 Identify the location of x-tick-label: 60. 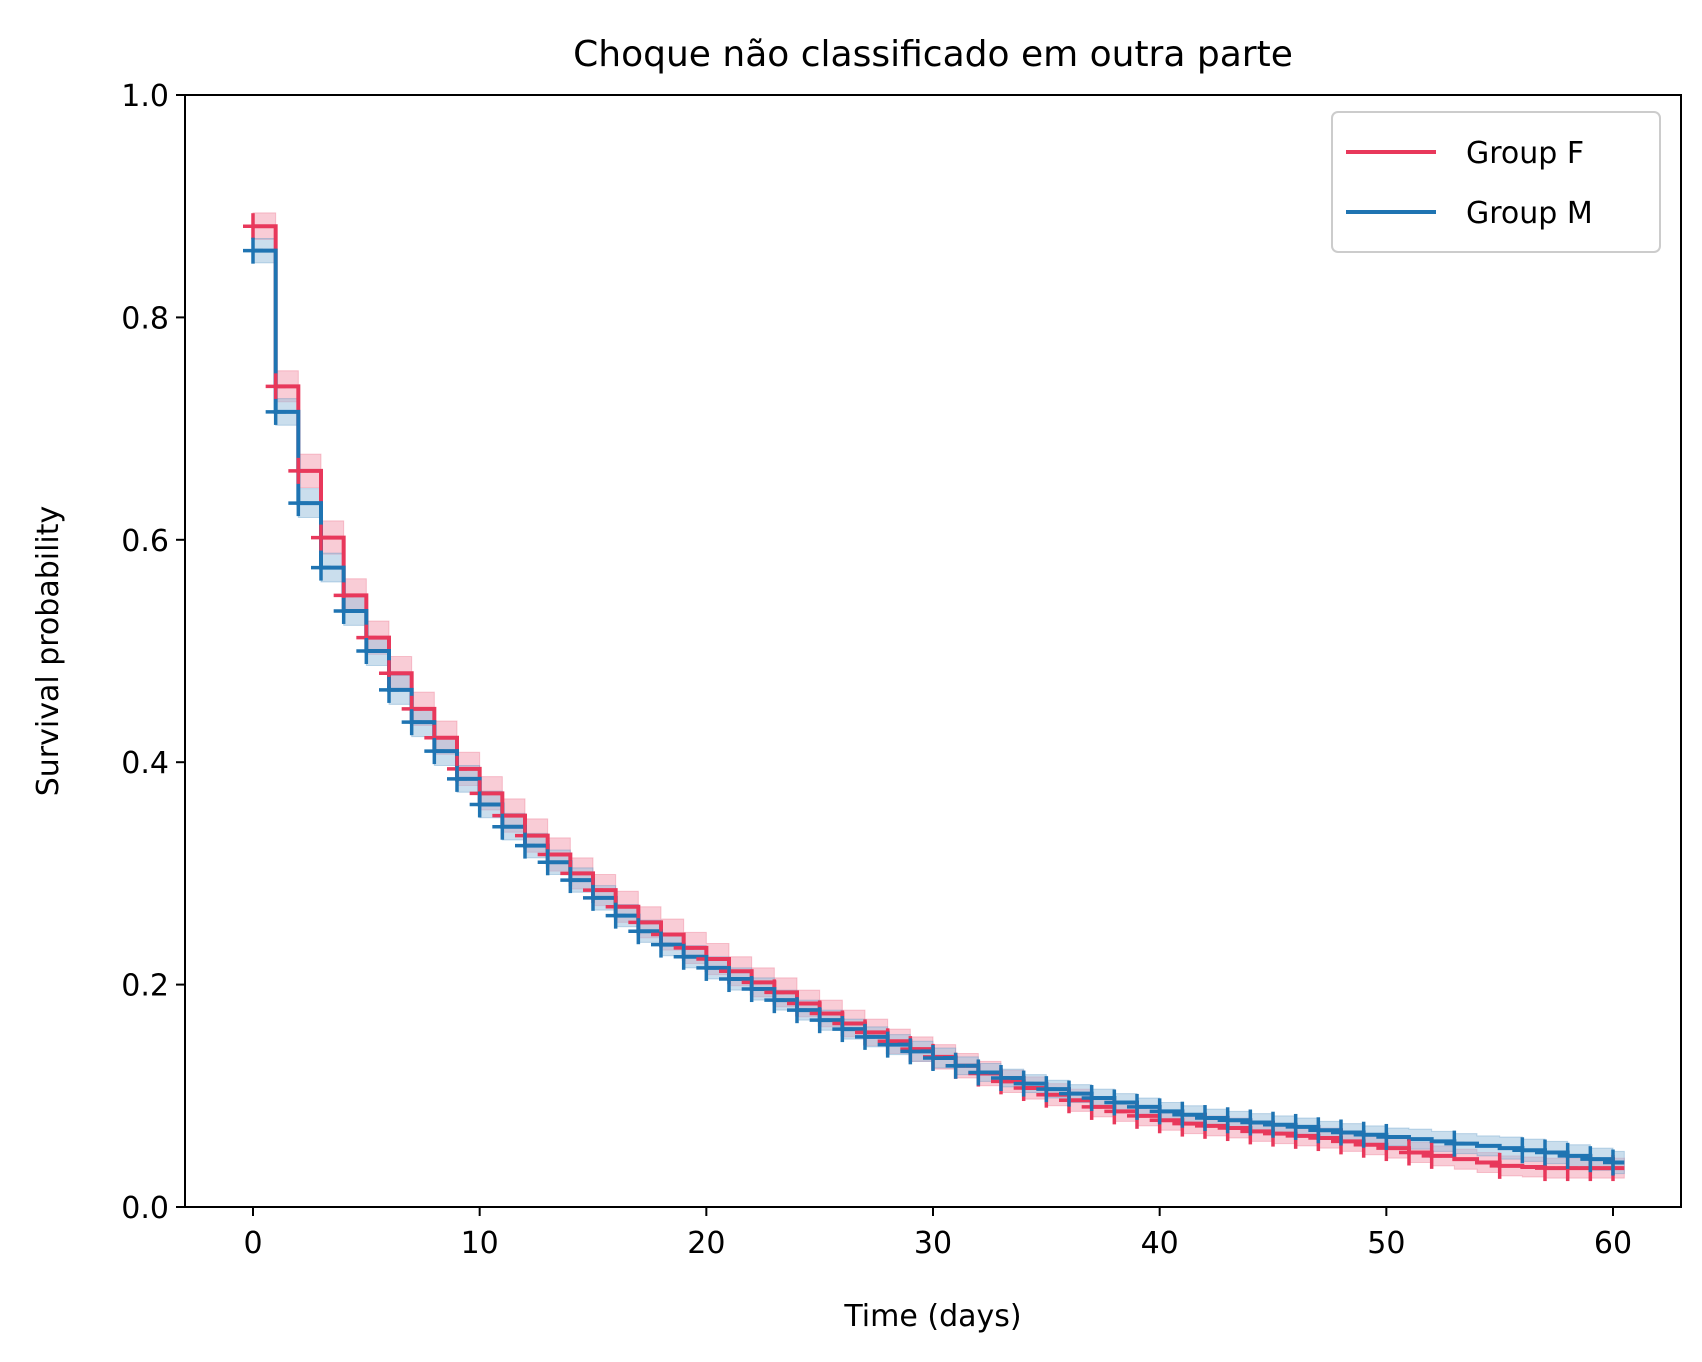
(1613, 1243).